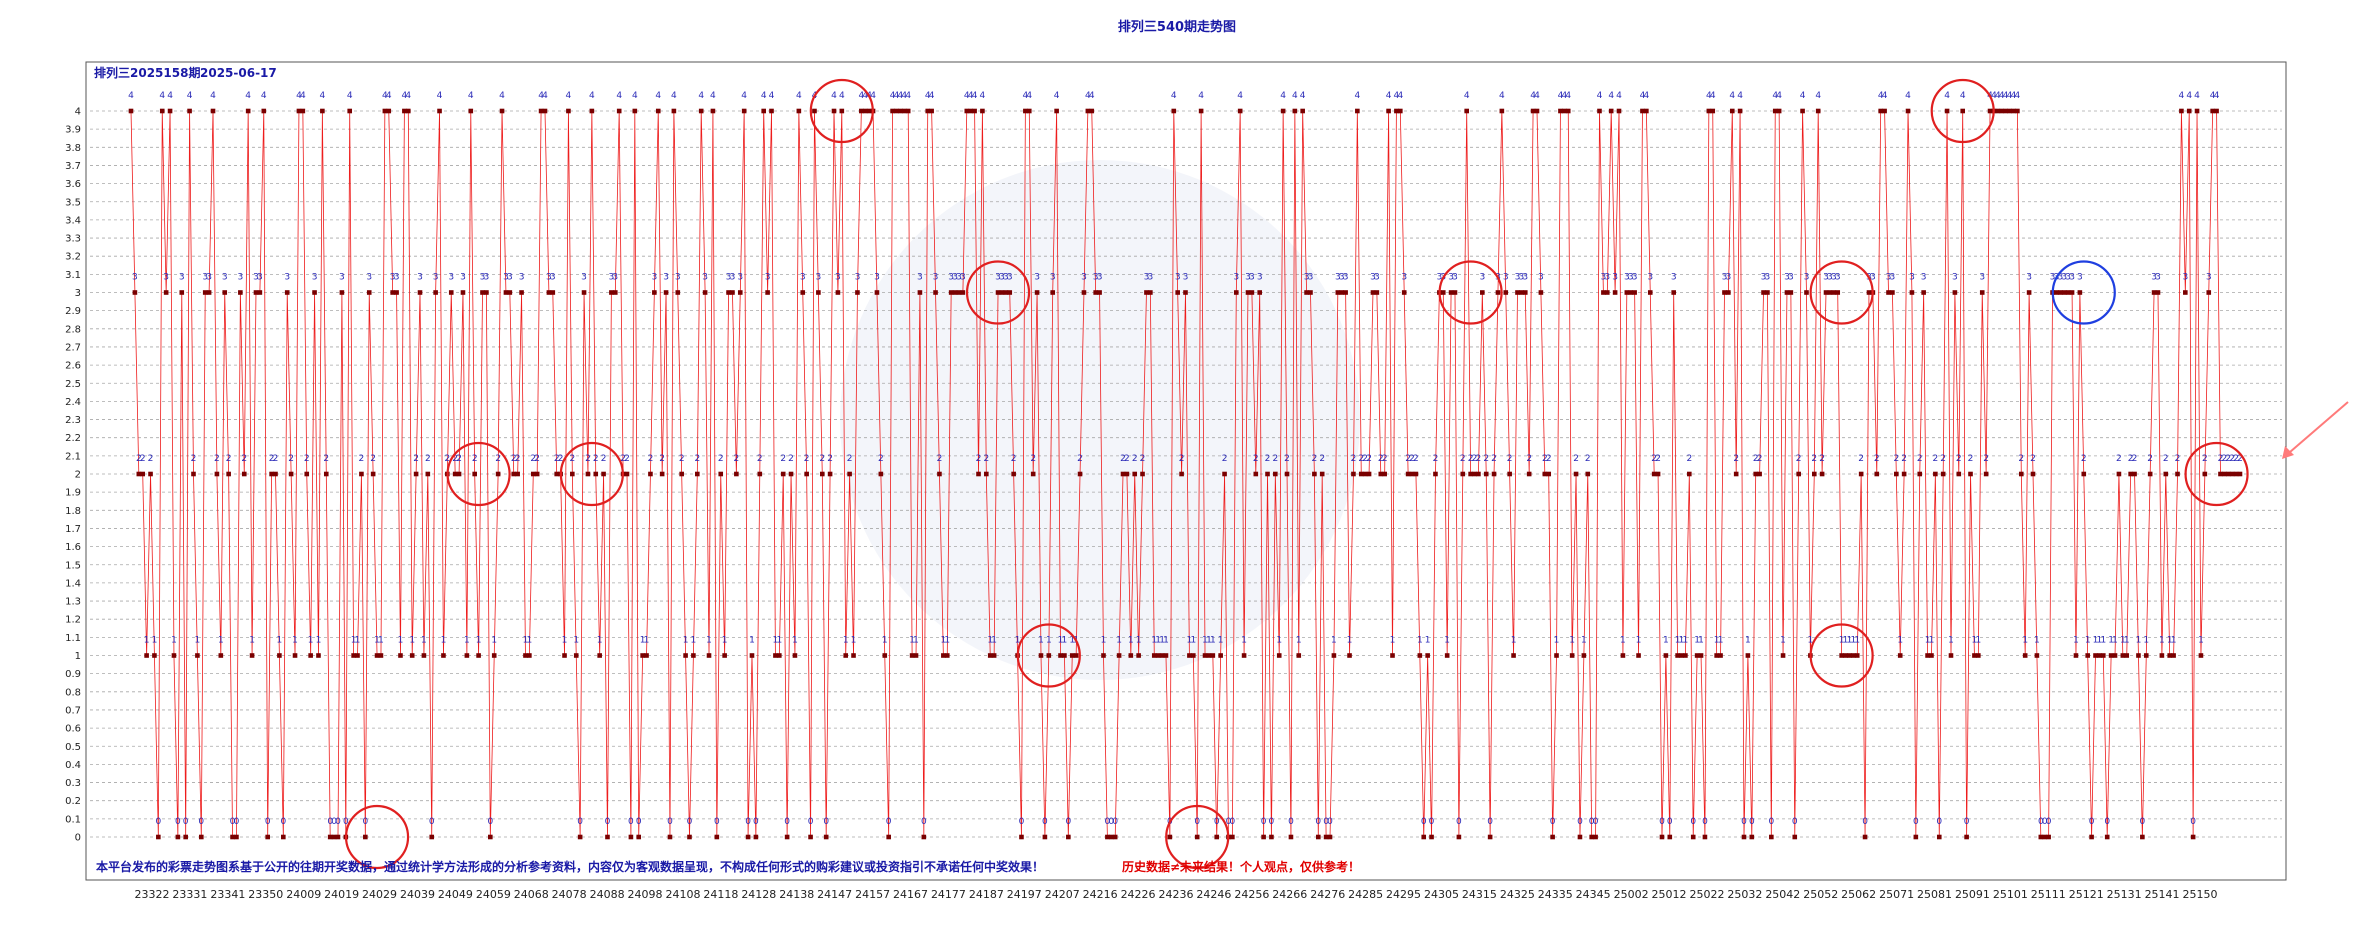 Image resolution: width=2354 pixels, height=926 pixels. Describe the element at coordinates (1100, 420) in the screenshot. I see `watermark` at that location.